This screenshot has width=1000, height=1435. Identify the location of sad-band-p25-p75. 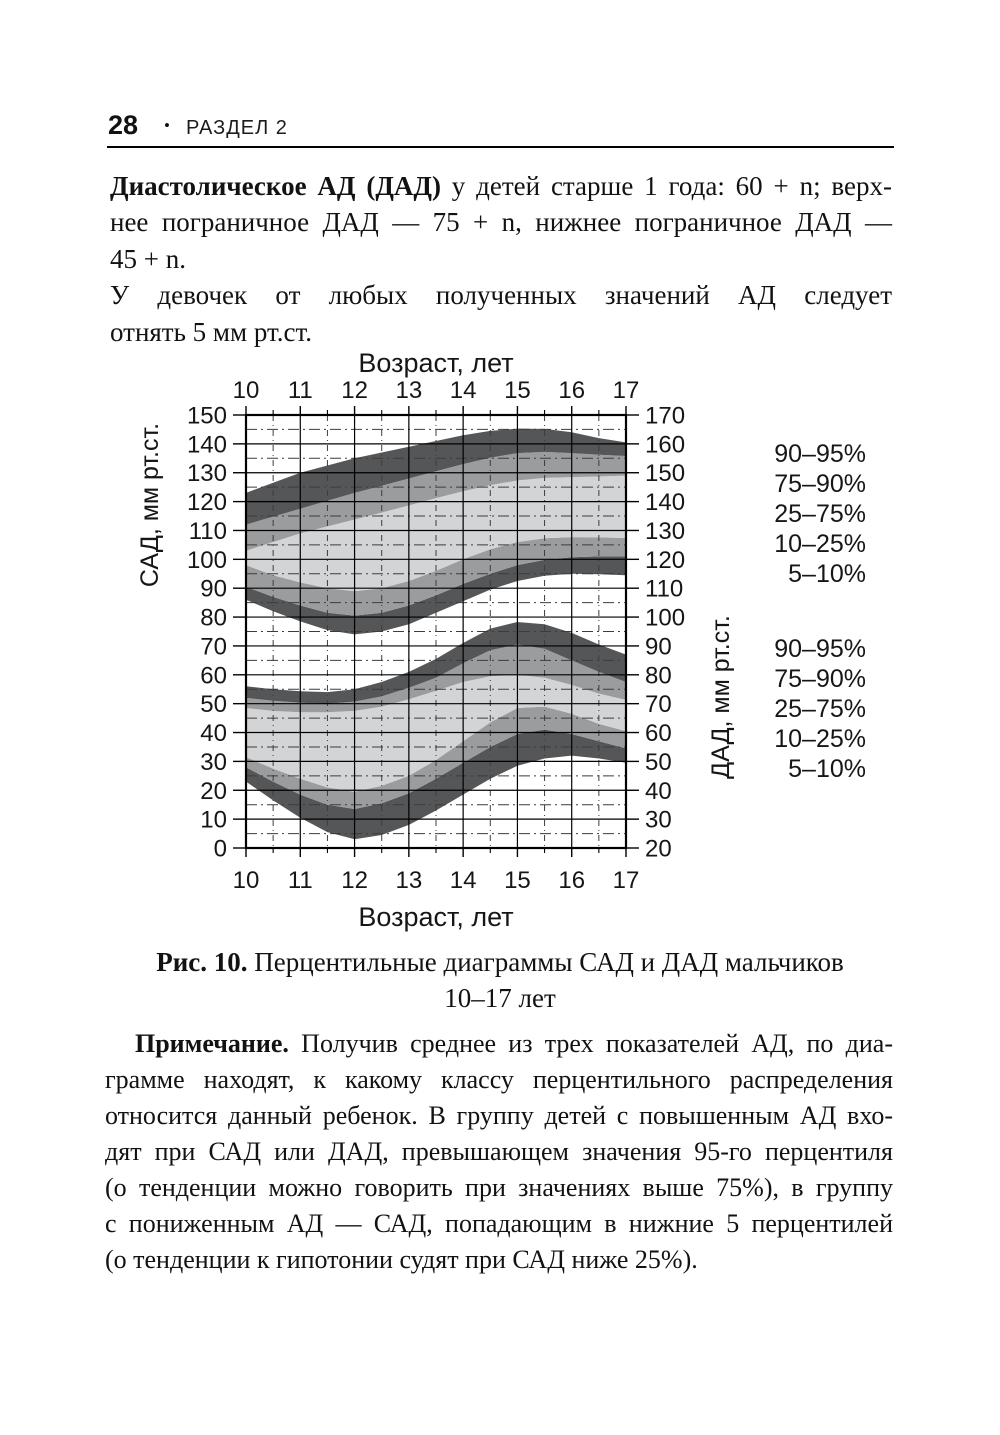
(436, 533).